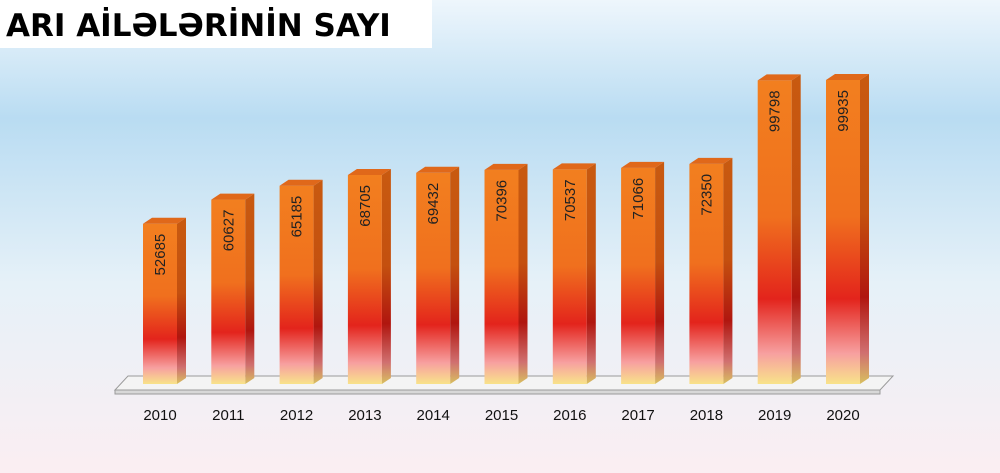  What do you see at coordinates (501, 201) in the screenshot?
I see `value-label: 70396` at bounding box center [501, 201].